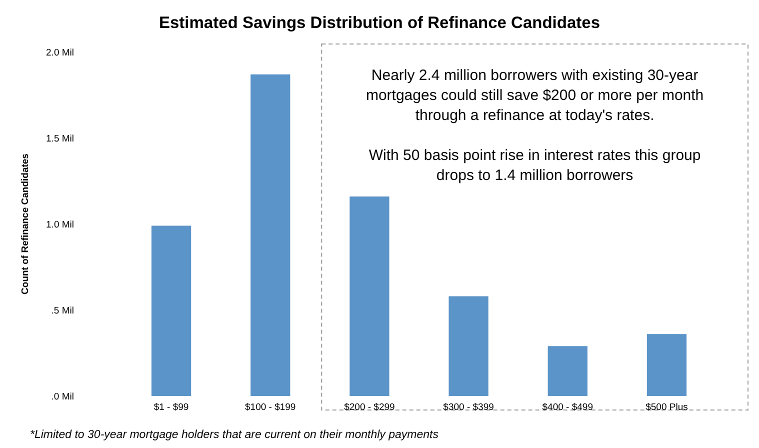  What do you see at coordinates (171, 407) in the screenshot?
I see `x-tick-label: $1 - $99` at bounding box center [171, 407].